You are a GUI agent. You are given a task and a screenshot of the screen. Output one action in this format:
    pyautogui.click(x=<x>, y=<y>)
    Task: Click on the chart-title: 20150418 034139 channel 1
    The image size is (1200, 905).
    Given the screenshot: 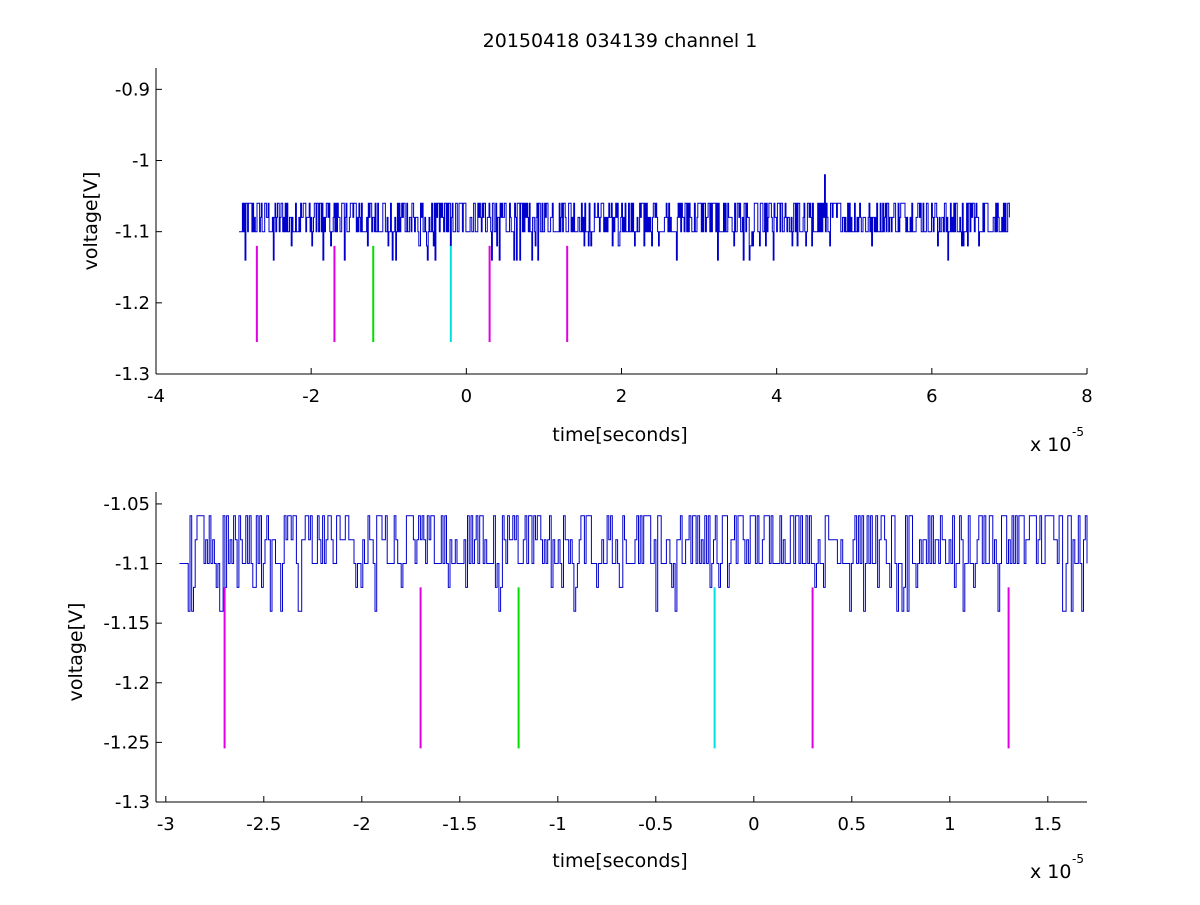 What is the action you would take?
    pyautogui.click(x=620, y=41)
    